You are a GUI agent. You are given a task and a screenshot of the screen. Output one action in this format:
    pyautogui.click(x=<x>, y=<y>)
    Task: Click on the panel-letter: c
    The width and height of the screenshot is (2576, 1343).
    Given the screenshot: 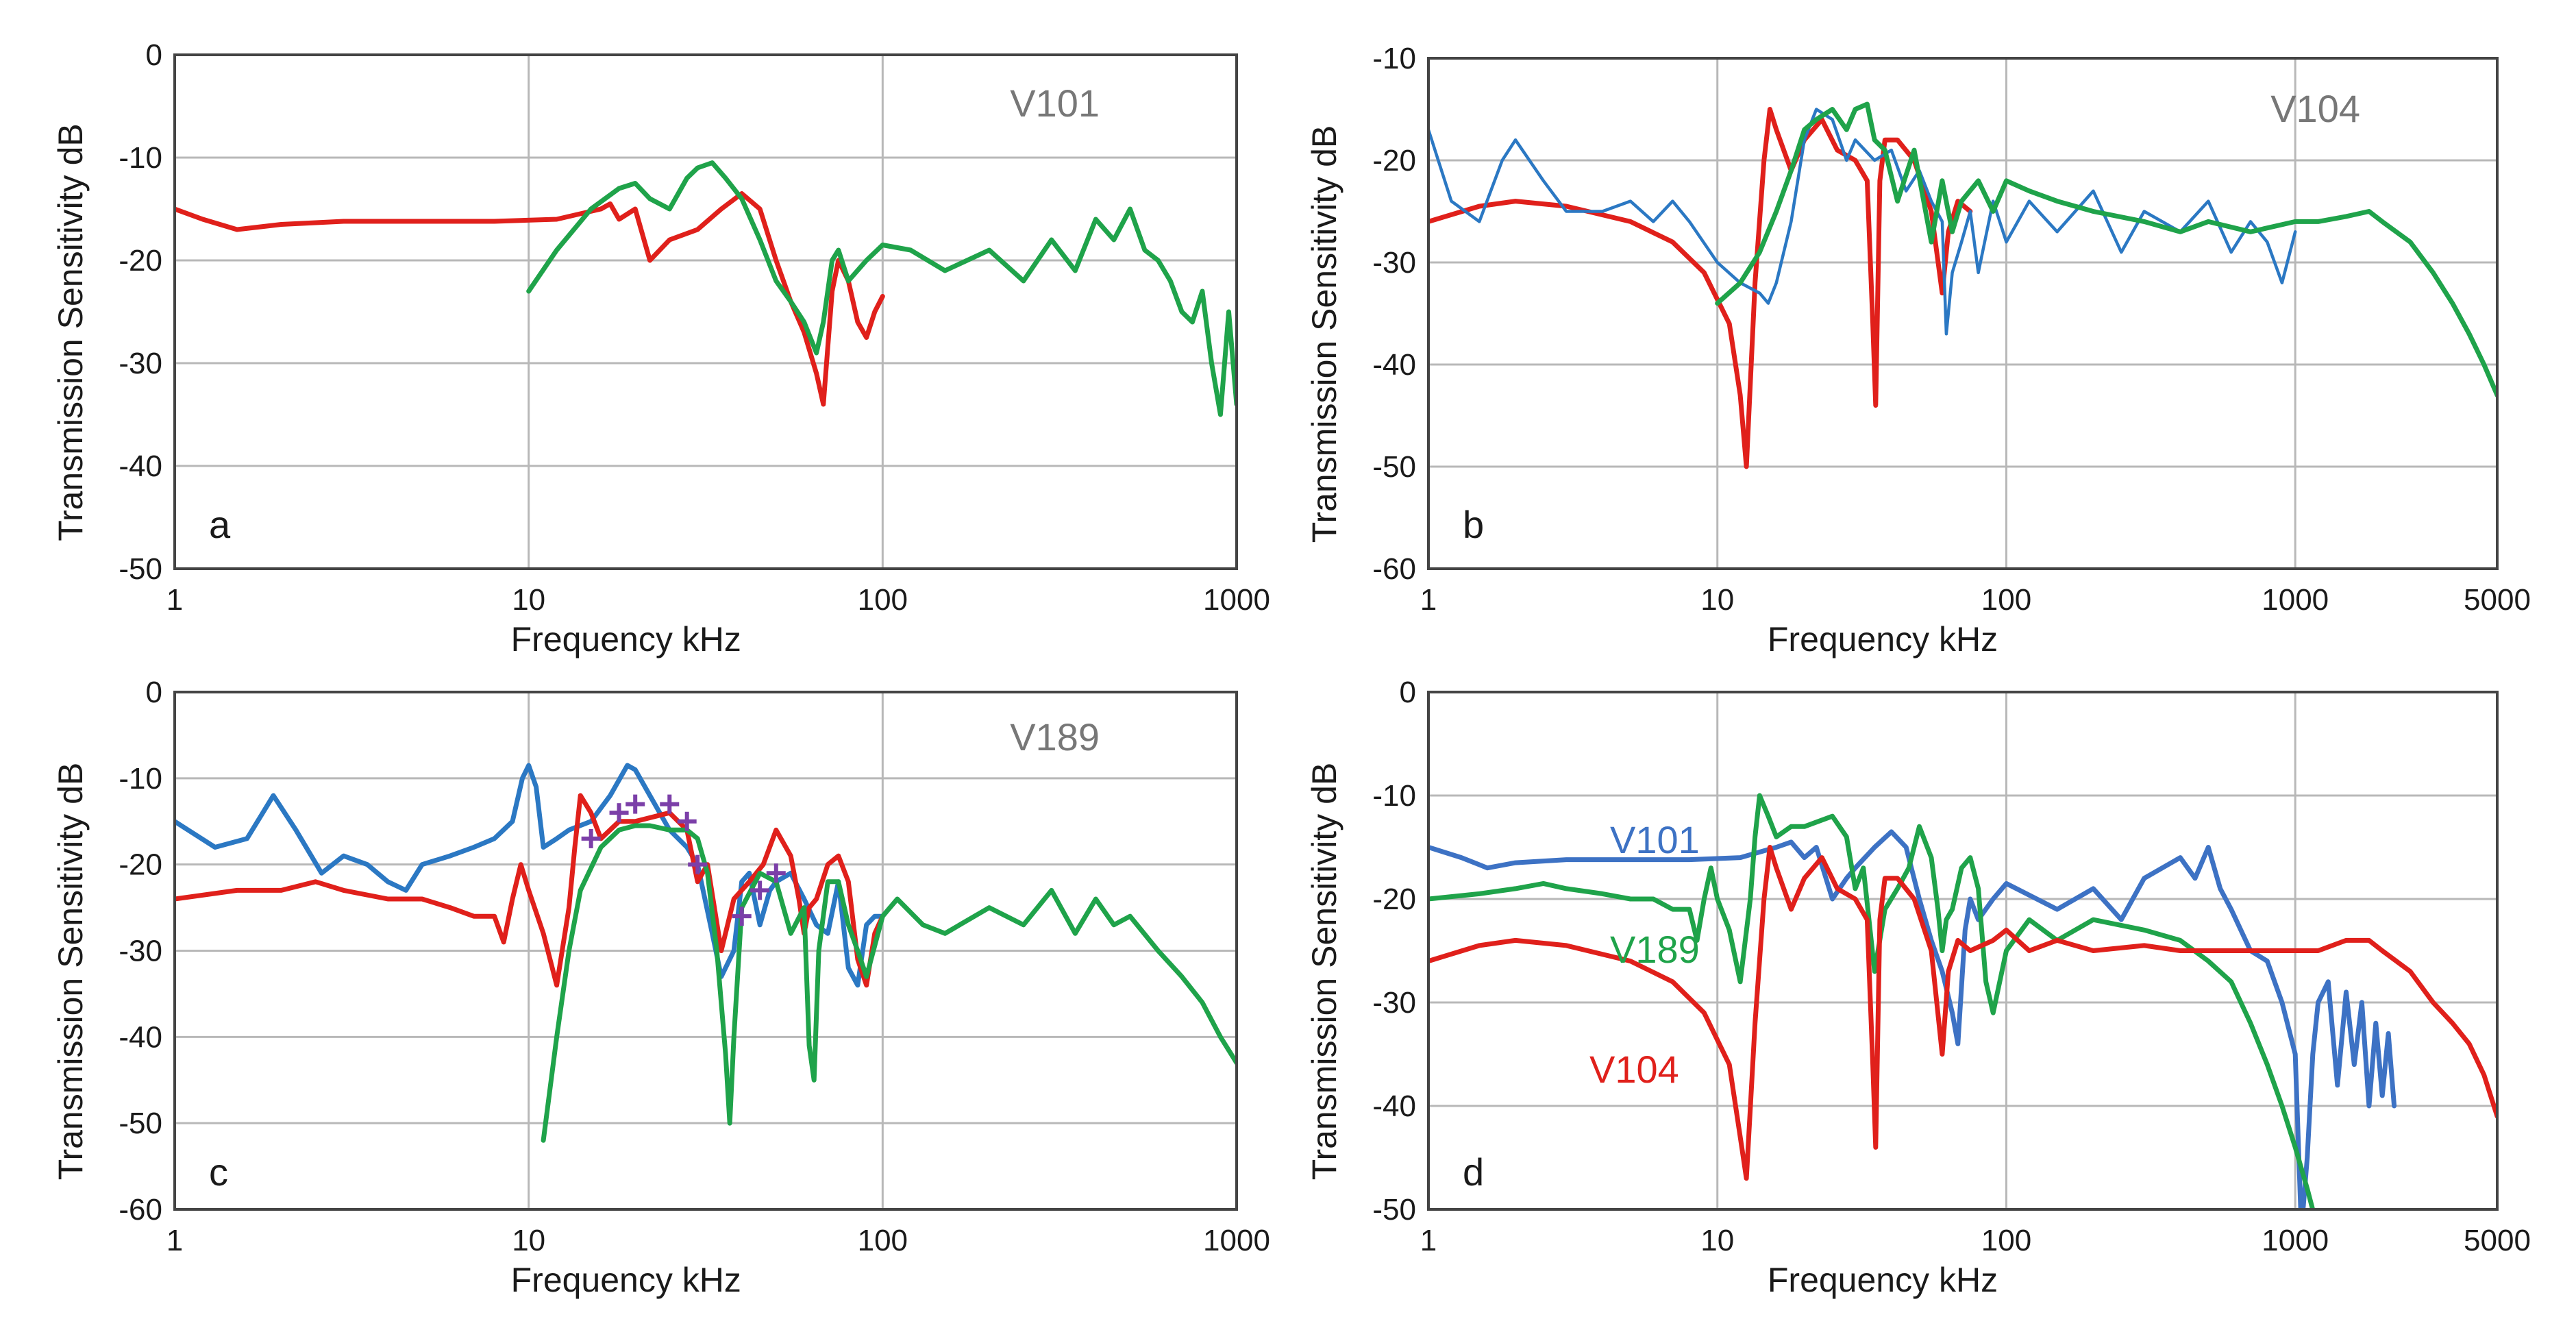 What is the action you would take?
    pyautogui.click(x=218, y=1172)
    